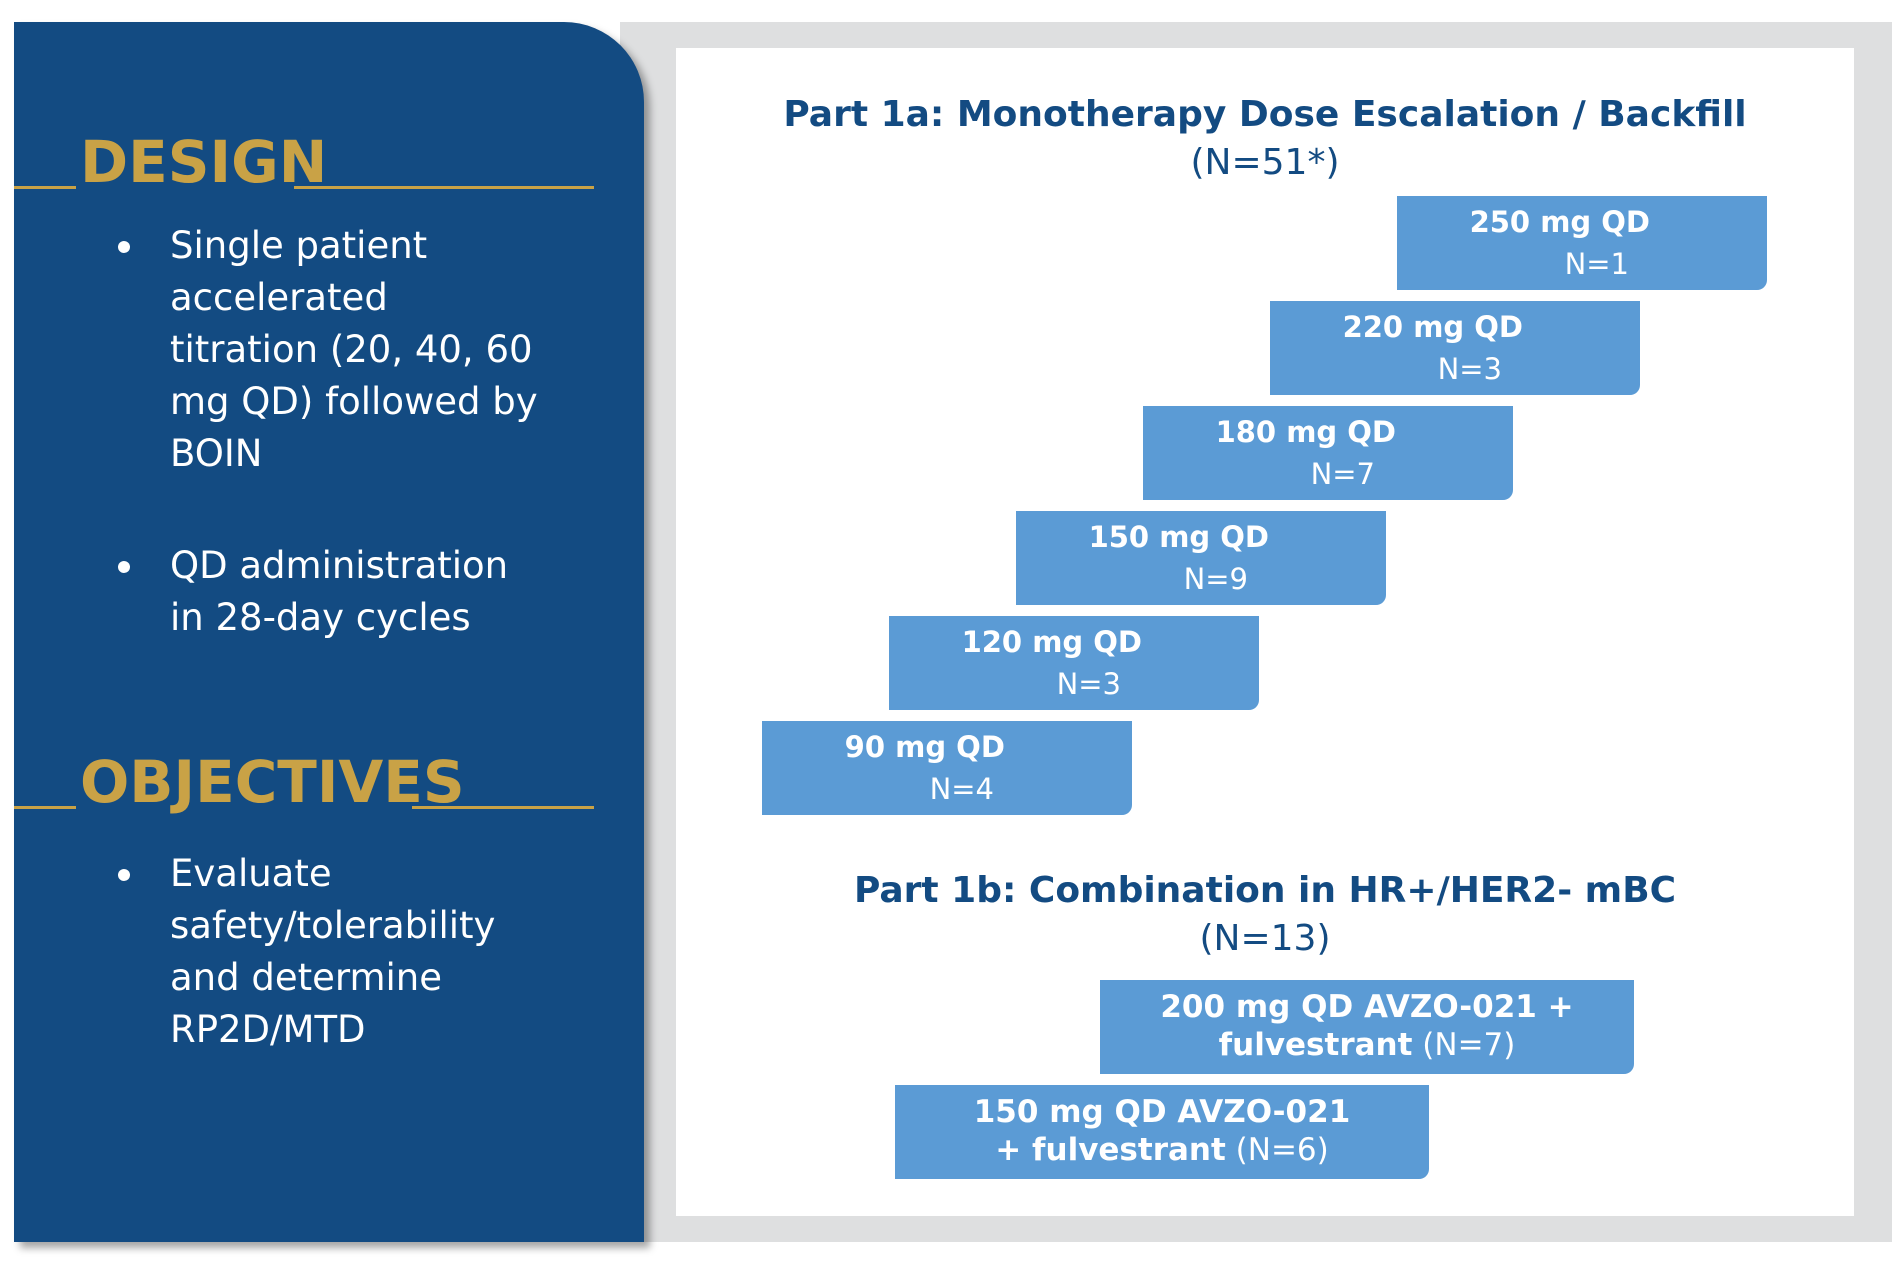 The image size is (1892, 1264). What do you see at coordinates (1315, 1045) in the screenshot?
I see `combo-arm-drug: fulvestrant` at bounding box center [1315, 1045].